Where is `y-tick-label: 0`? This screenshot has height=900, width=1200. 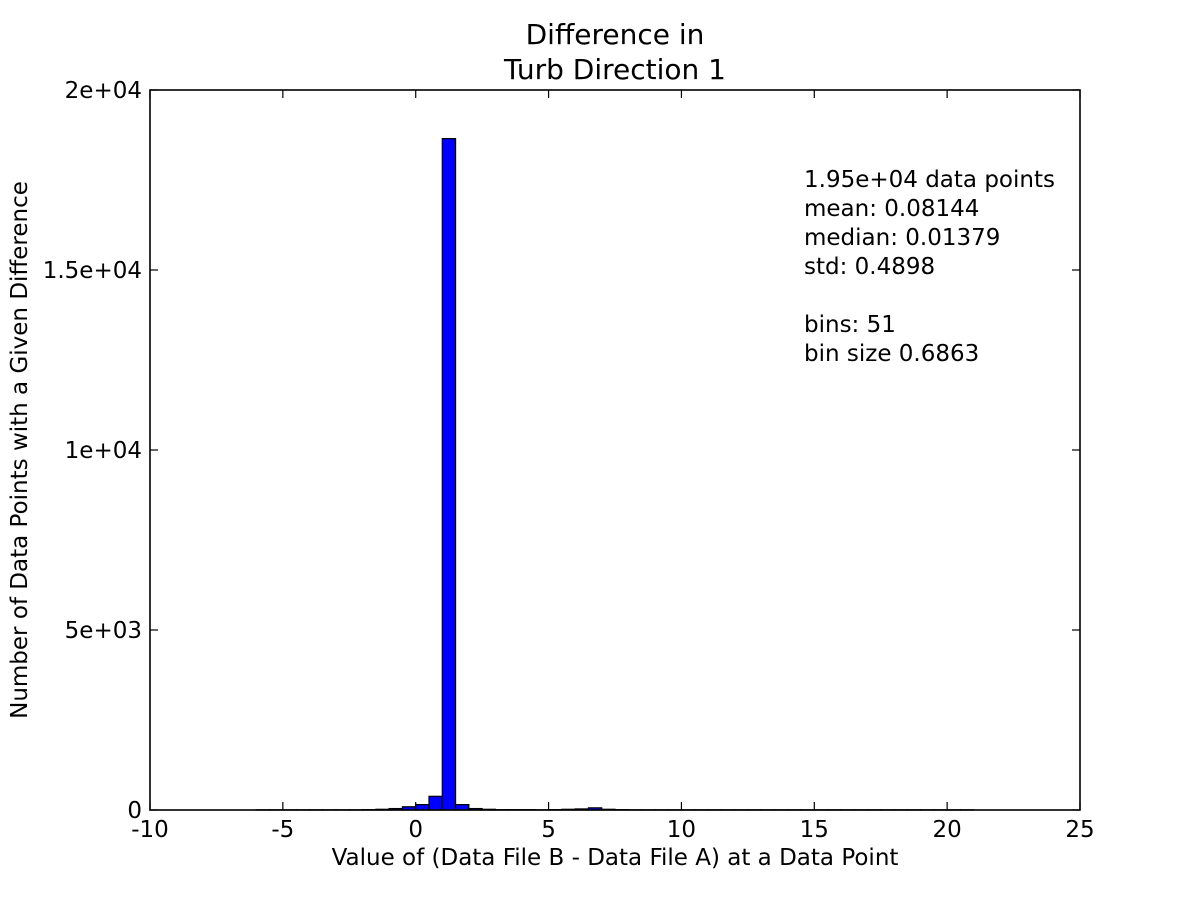 y-tick-label: 0 is located at coordinates (134, 811).